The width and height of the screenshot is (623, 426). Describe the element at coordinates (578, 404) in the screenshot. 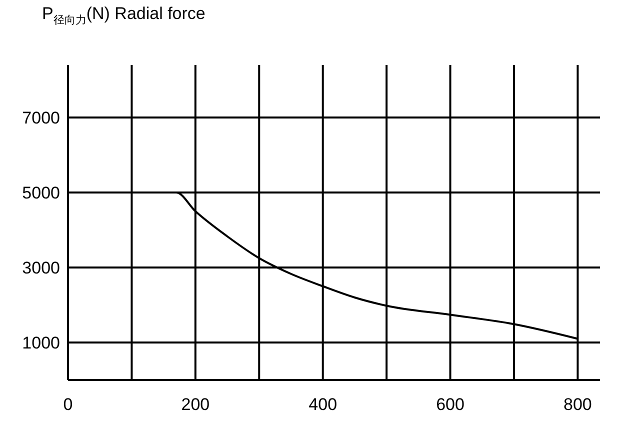

I see `x-tick-label: 800` at that location.